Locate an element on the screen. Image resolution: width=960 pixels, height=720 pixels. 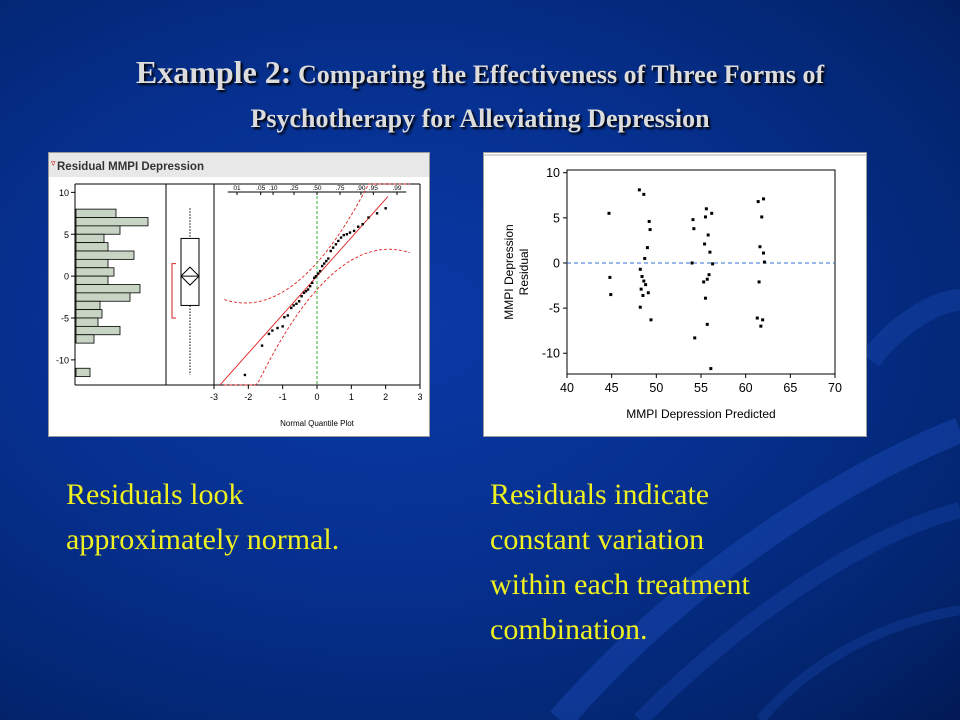
y-axis-label-line: Residual is located at coordinates (524, 272).